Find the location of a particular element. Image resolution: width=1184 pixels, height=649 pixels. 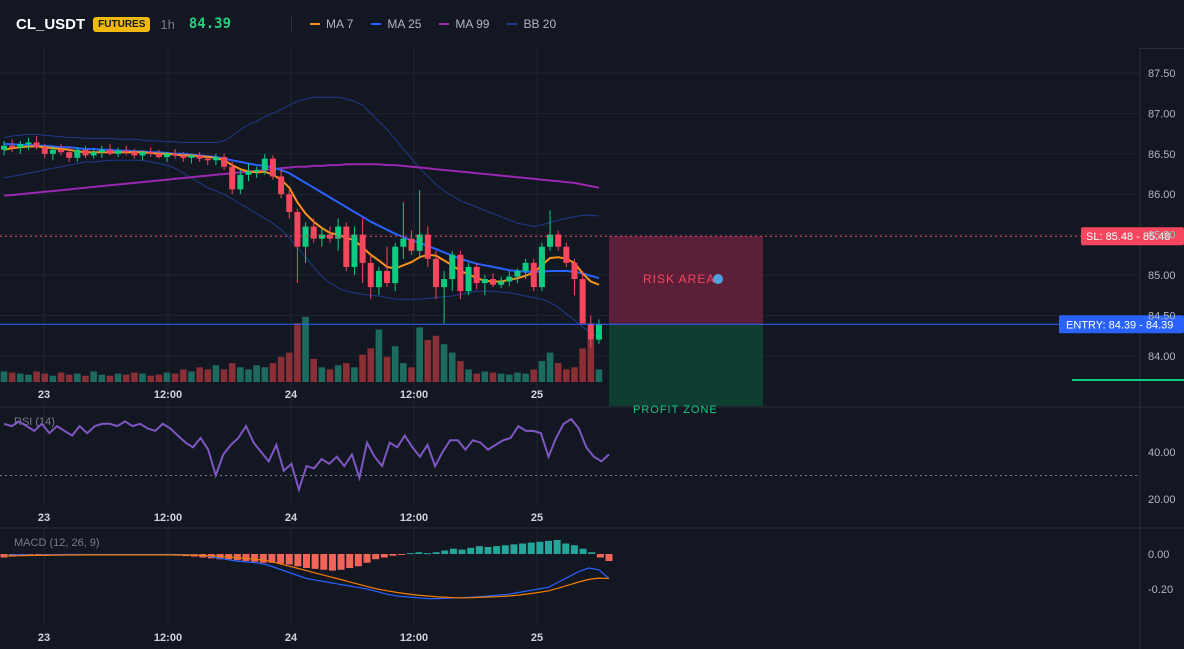

profit-area-label: PROFIT ZONE is located at coordinates (675, 410).